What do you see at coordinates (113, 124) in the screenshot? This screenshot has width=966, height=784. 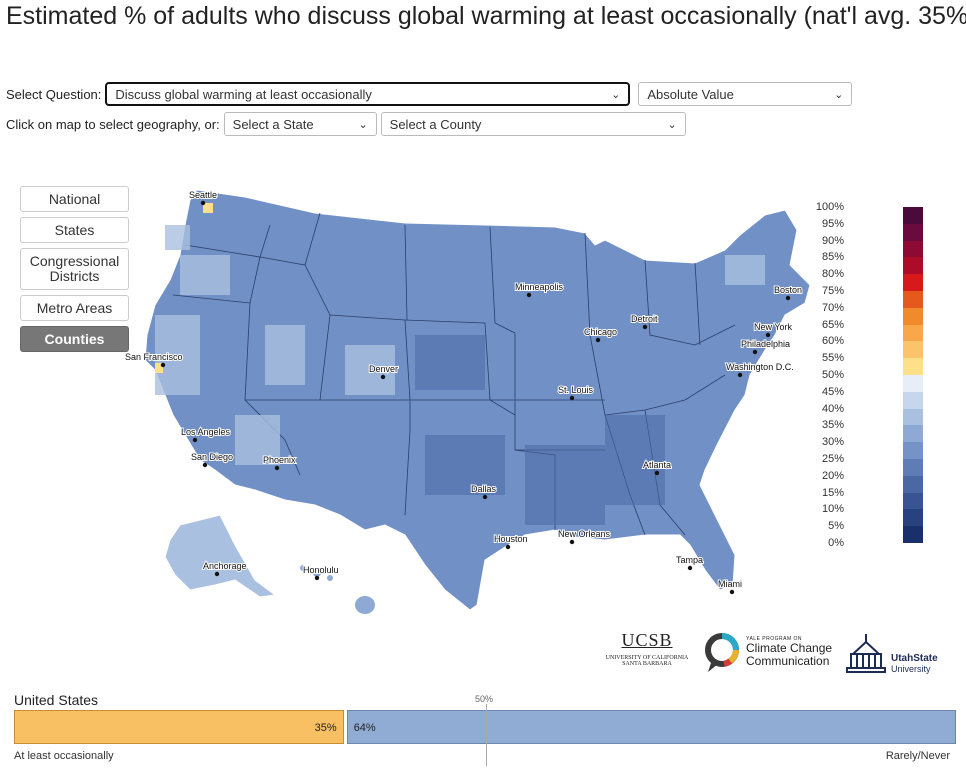 I see `geography-label: Click on map to select geography, or:` at bounding box center [113, 124].